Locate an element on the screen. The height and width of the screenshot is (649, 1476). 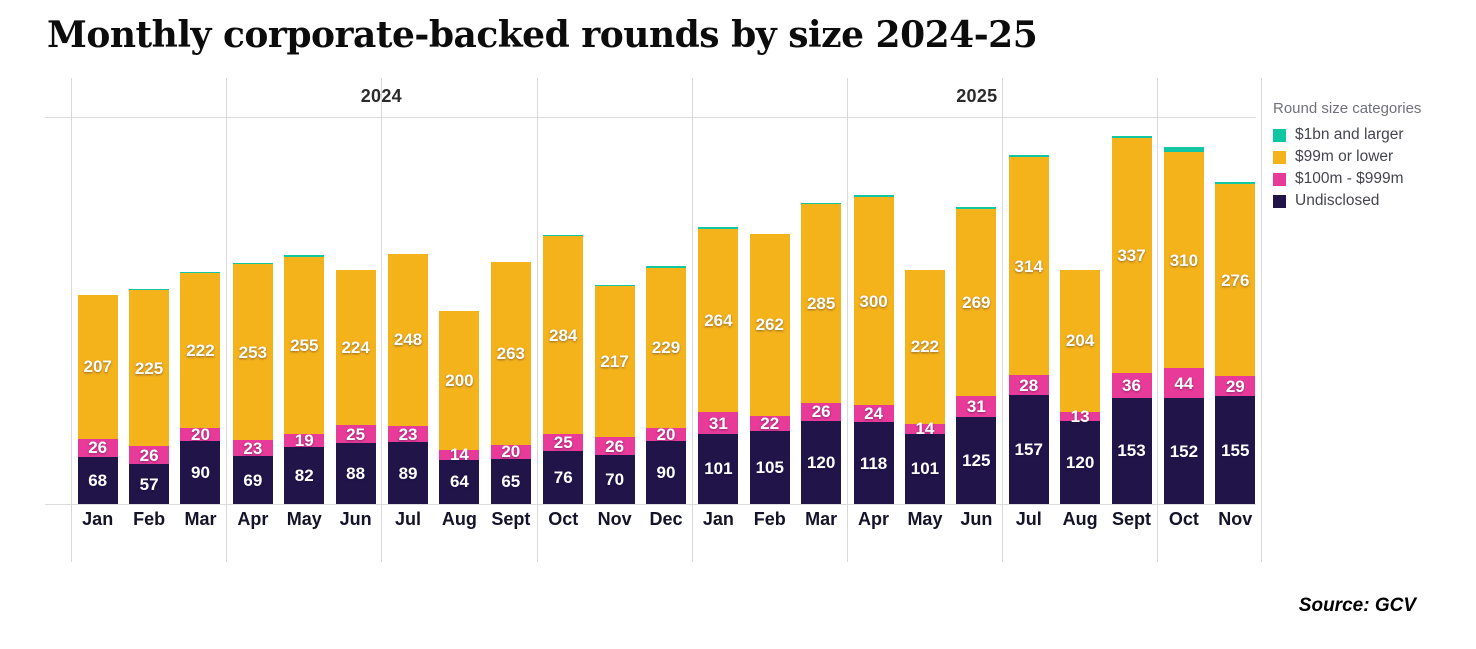
bar-2024-dec: 229 20 90 is located at coordinates (665, 385).